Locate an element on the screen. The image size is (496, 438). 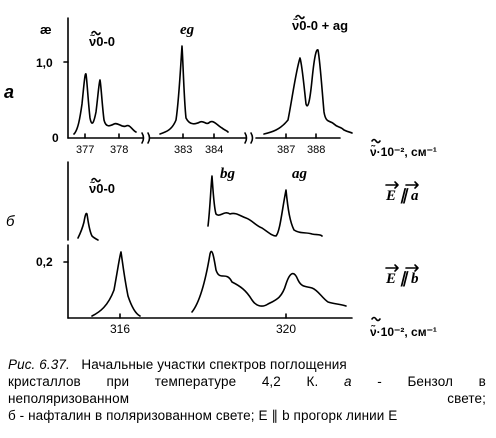
peak-label-nu00-b: ν̃0-0 is located at coordinates (102, 188).